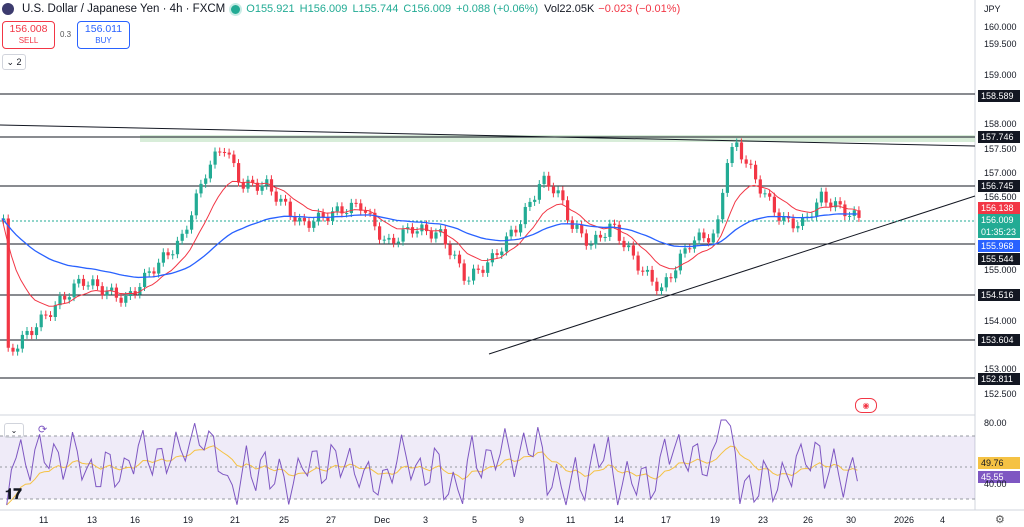  Describe the element at coordinates (44, 520) in the screenshot. I see `date-label: 11` at that location.